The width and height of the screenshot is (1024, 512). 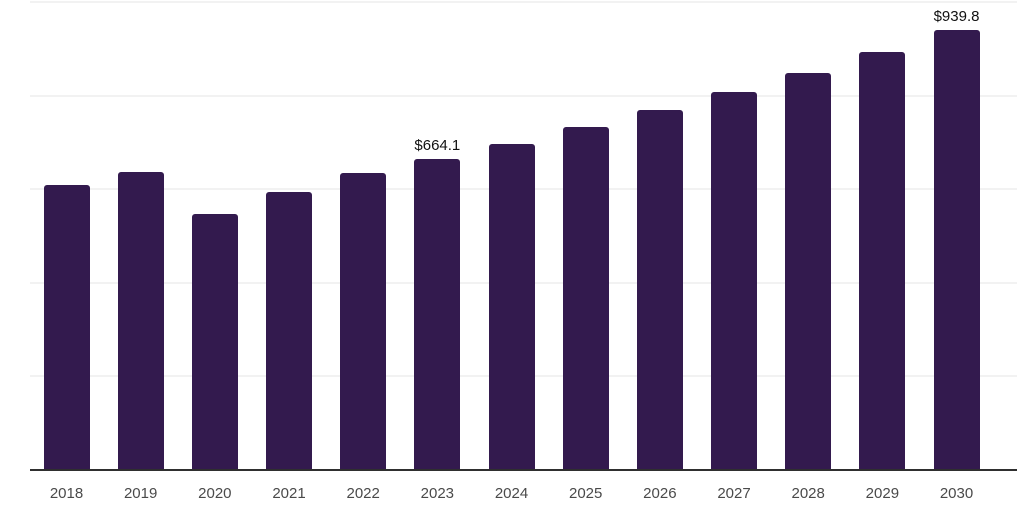 What do you see at coordinates (808, 493) in the screenshot?
I see `x-tick-label-2028: 2028` at bounding box center [808, 493].